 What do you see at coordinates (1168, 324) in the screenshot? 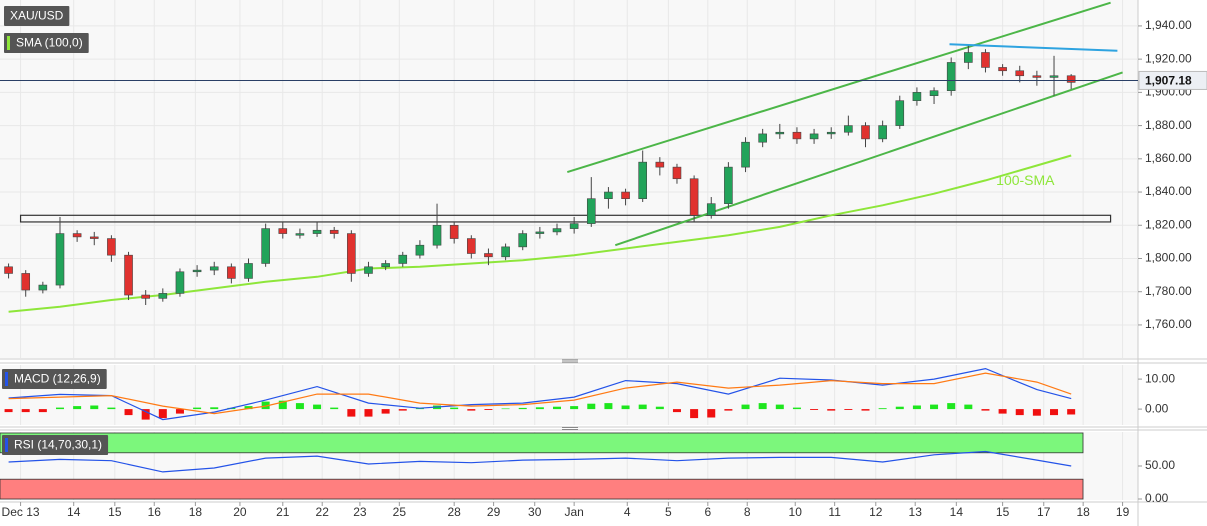
I see `y-tick-label: 1,760.00` at bounding box center [1168, 324].